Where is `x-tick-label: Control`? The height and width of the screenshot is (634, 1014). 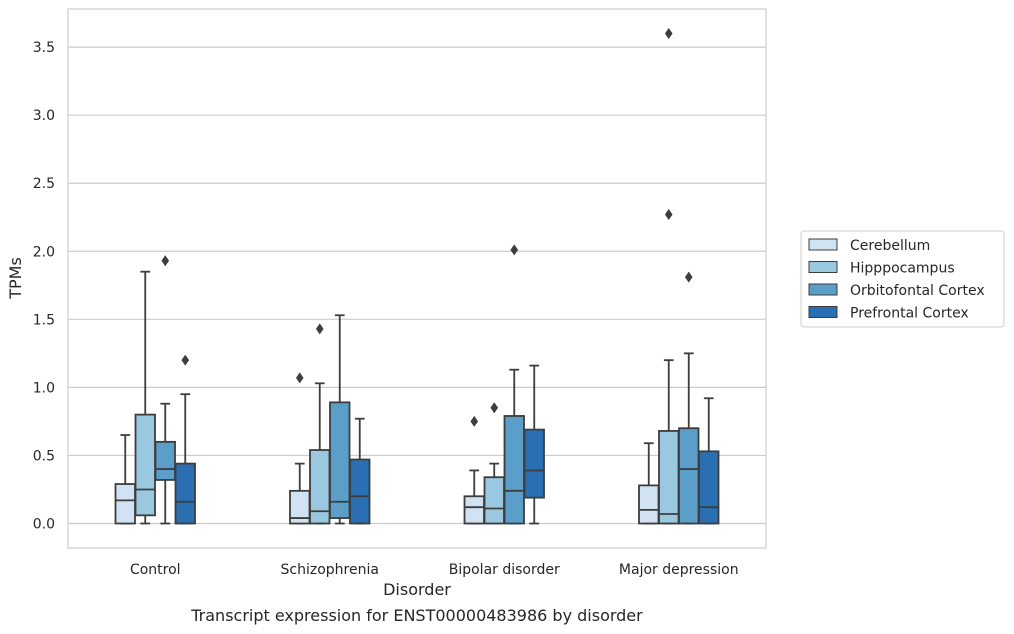
x-tick-label: Control is located at coordinates (155, 570).